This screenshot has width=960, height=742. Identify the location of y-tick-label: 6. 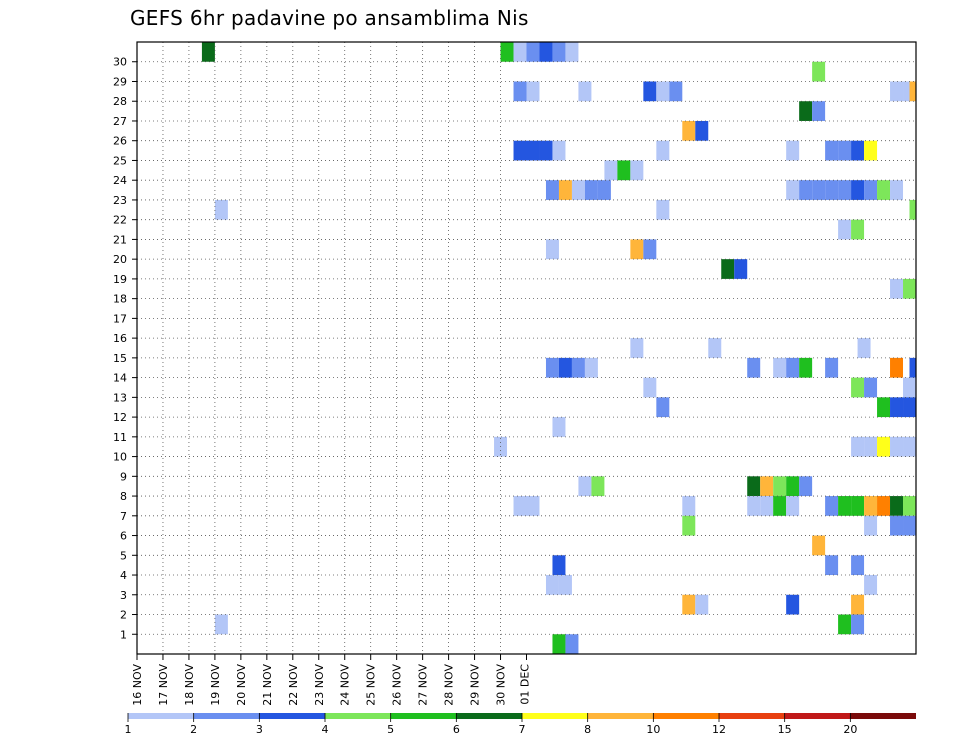
(123, 536).